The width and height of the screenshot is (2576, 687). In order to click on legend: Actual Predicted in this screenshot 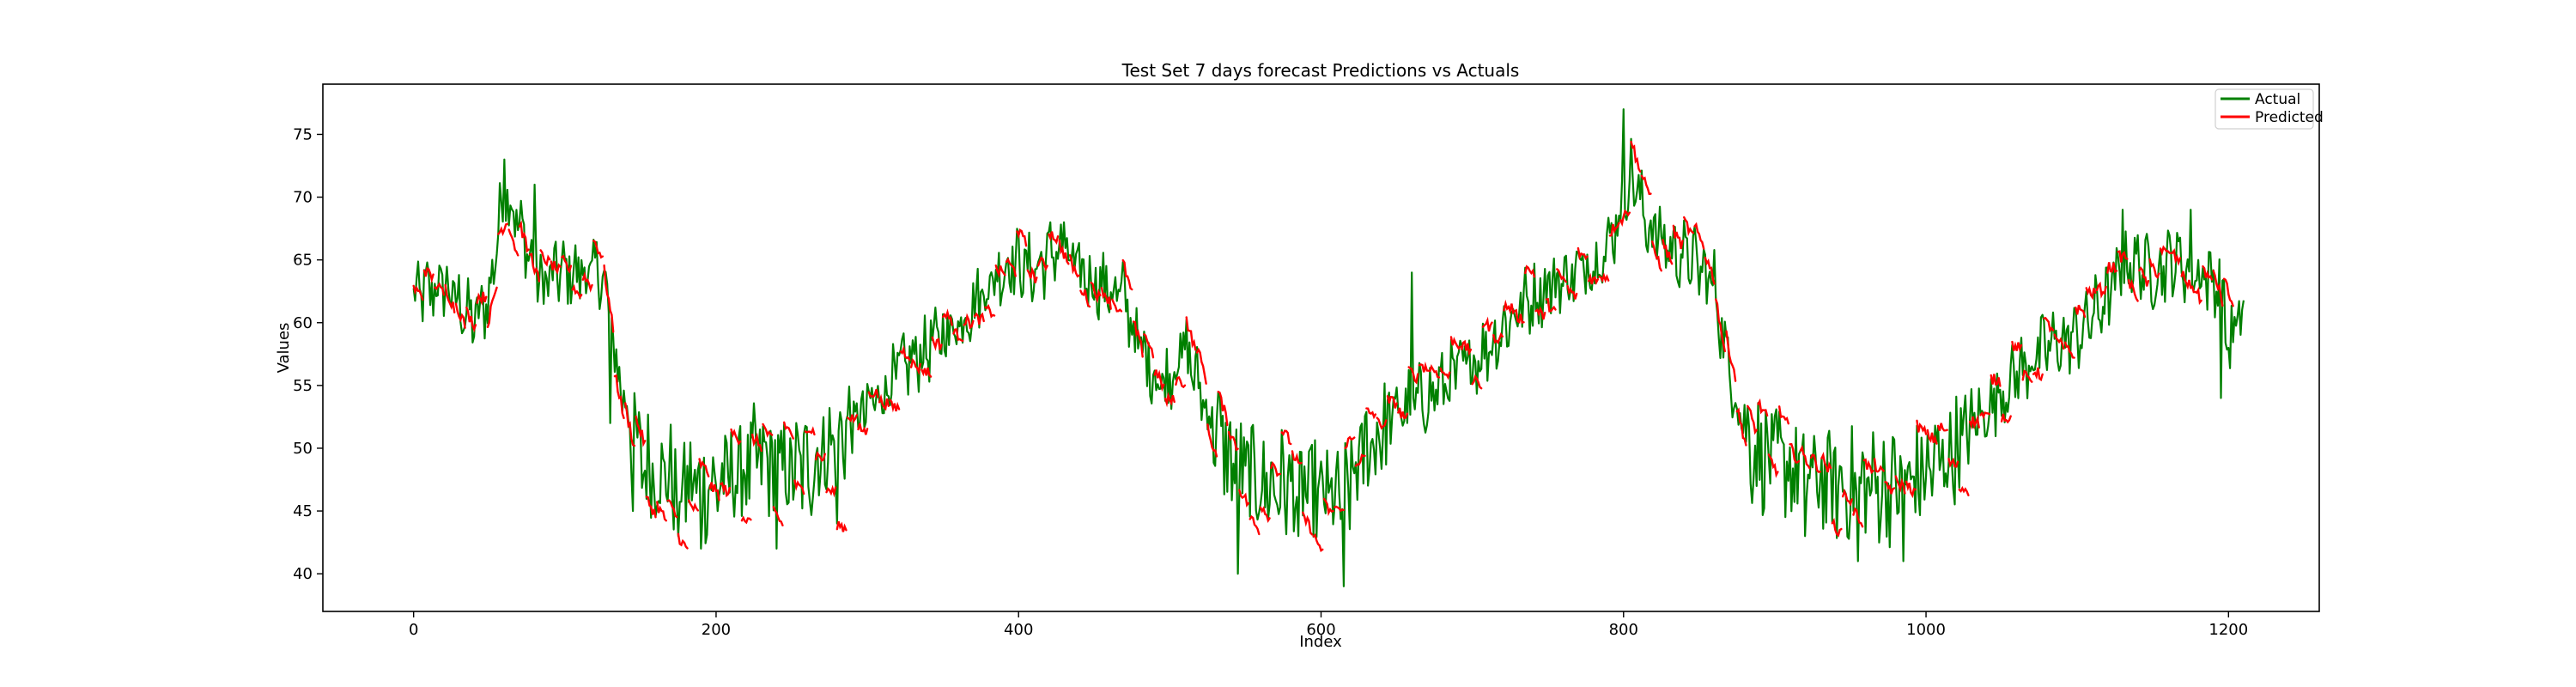, I will do `click(2269, 109)`.